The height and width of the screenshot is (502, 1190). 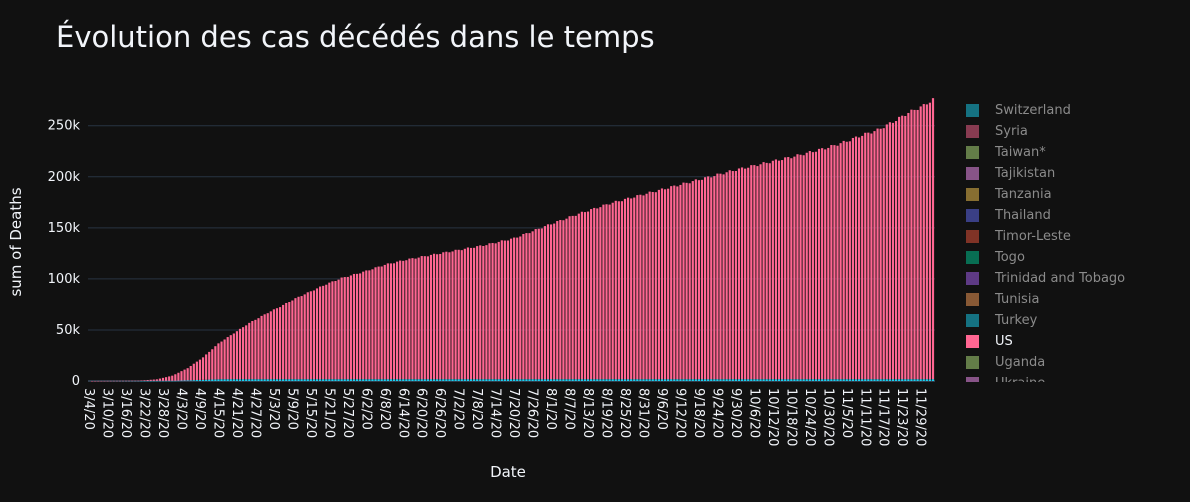 What do you see at coordinates (1066, 362) in the screenshot?
I see `legend-item: Uganda` at bounding box center [1066, 362].